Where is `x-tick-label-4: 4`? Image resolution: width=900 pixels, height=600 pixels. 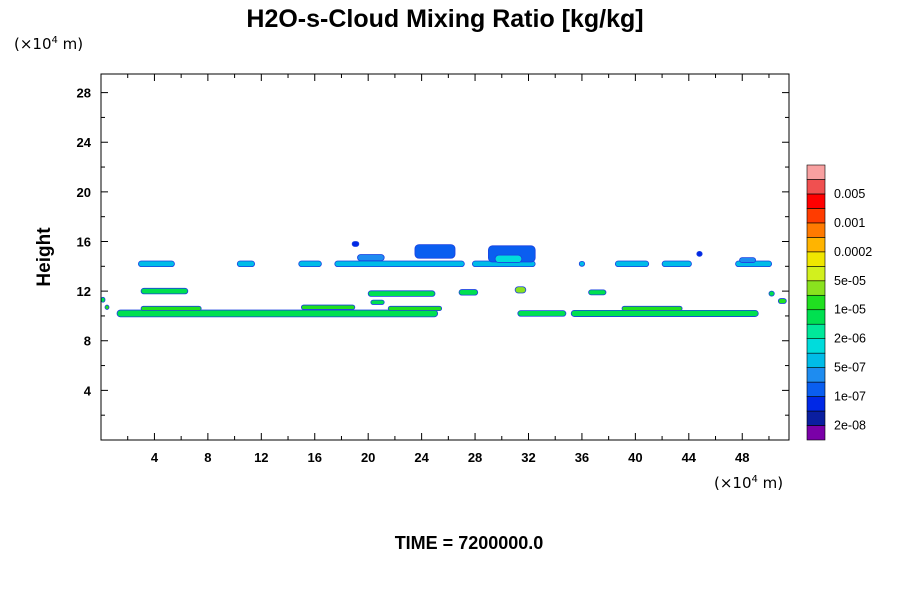
x-tick-label-4: 4 is located at coordinates (155, 457).